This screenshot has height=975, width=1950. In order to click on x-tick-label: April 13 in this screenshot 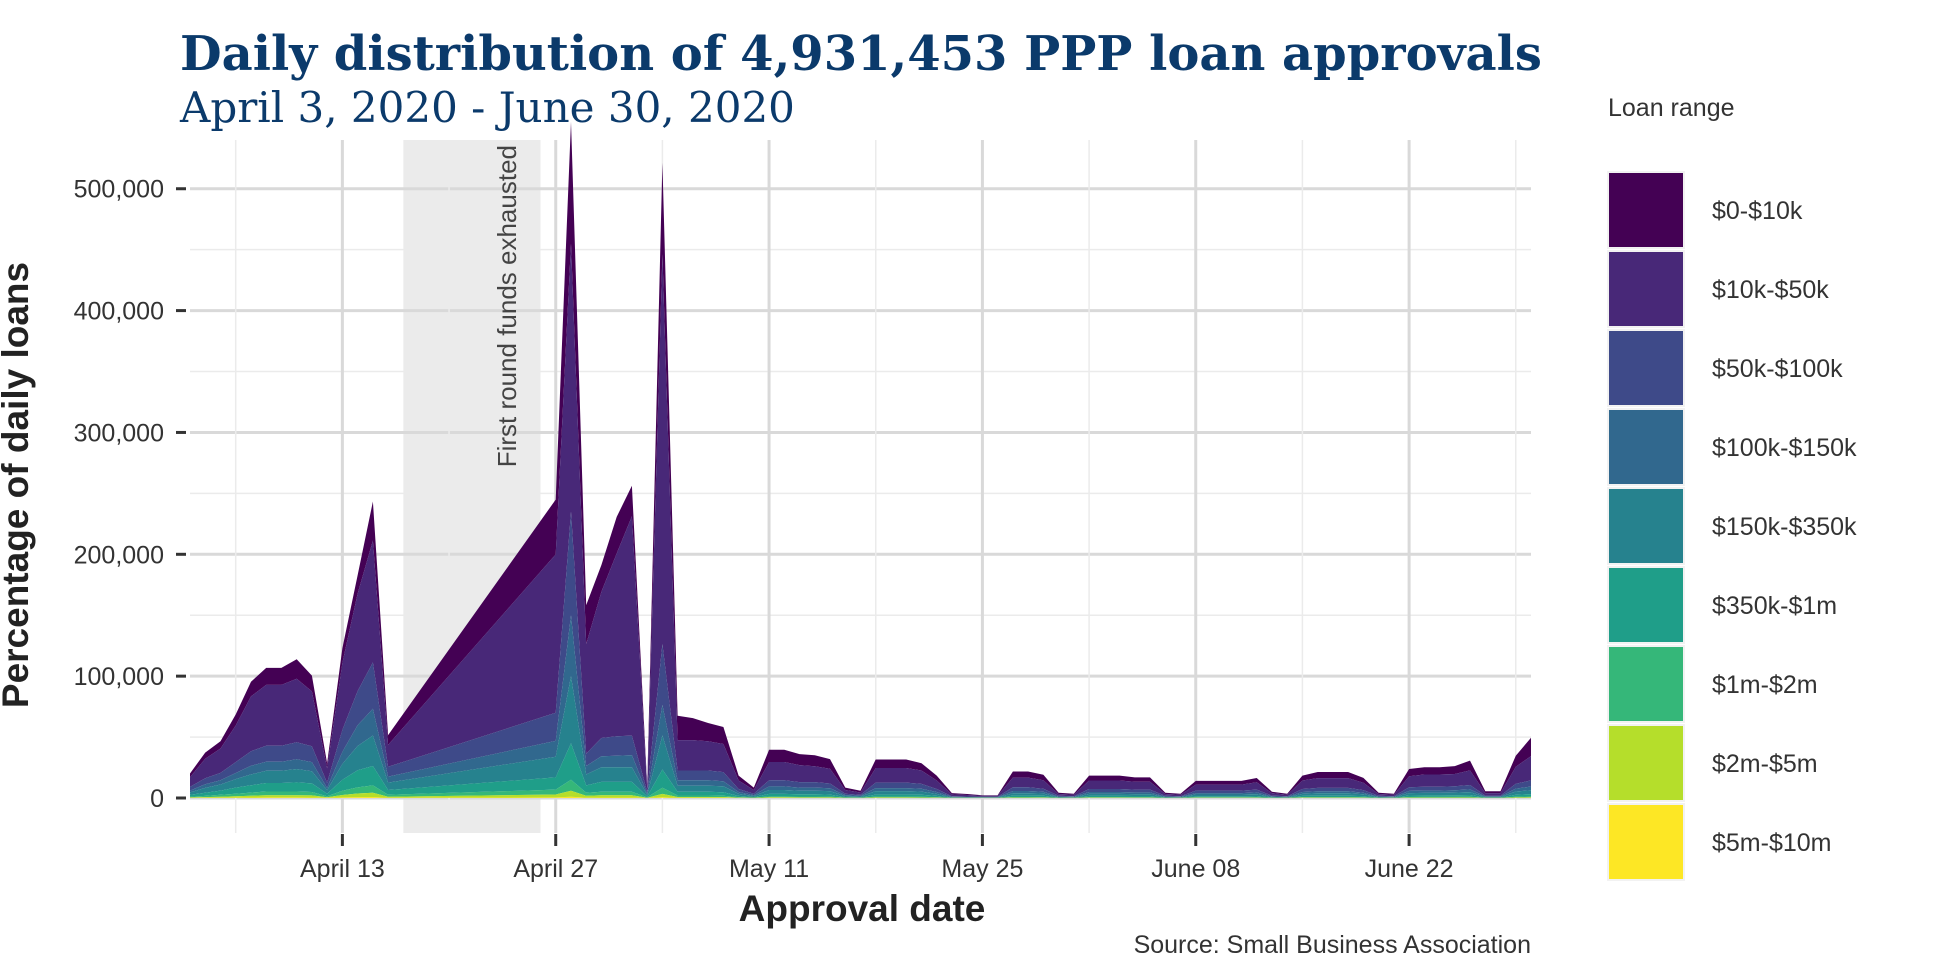, I will do `click(342, 869)`.